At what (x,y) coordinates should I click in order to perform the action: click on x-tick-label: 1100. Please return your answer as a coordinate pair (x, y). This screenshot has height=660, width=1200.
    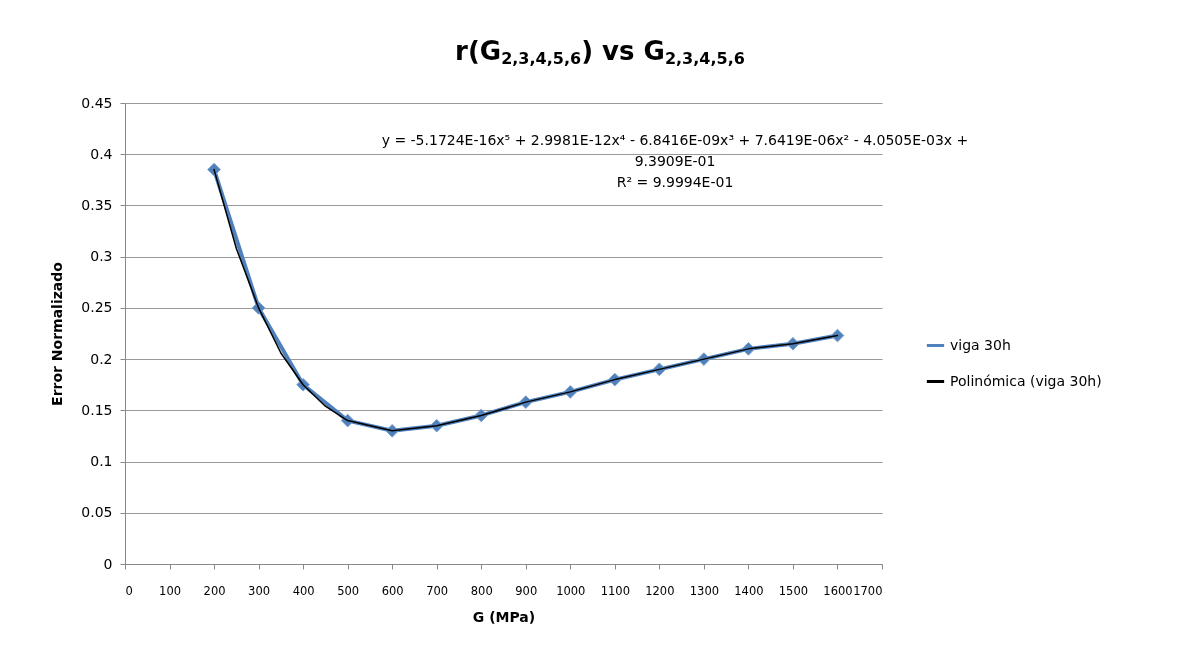
    Looking at the image, I should click on (615, 590).